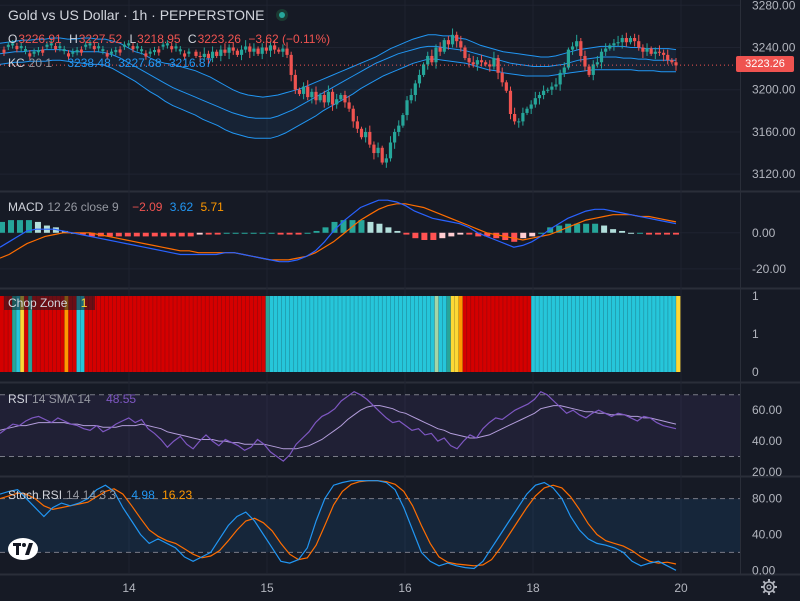 The image size is (800, 601). What do you see at coordinates (765, 64) in the screenshot?
I see `last-price-badge: 3223.26` at bounding box center [765, 64].